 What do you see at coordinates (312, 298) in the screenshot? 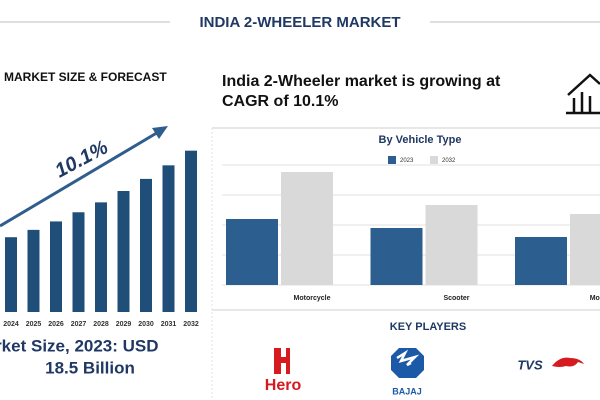
I see `x-tick-label: Motorcycle` at bounding box center [312, 298].